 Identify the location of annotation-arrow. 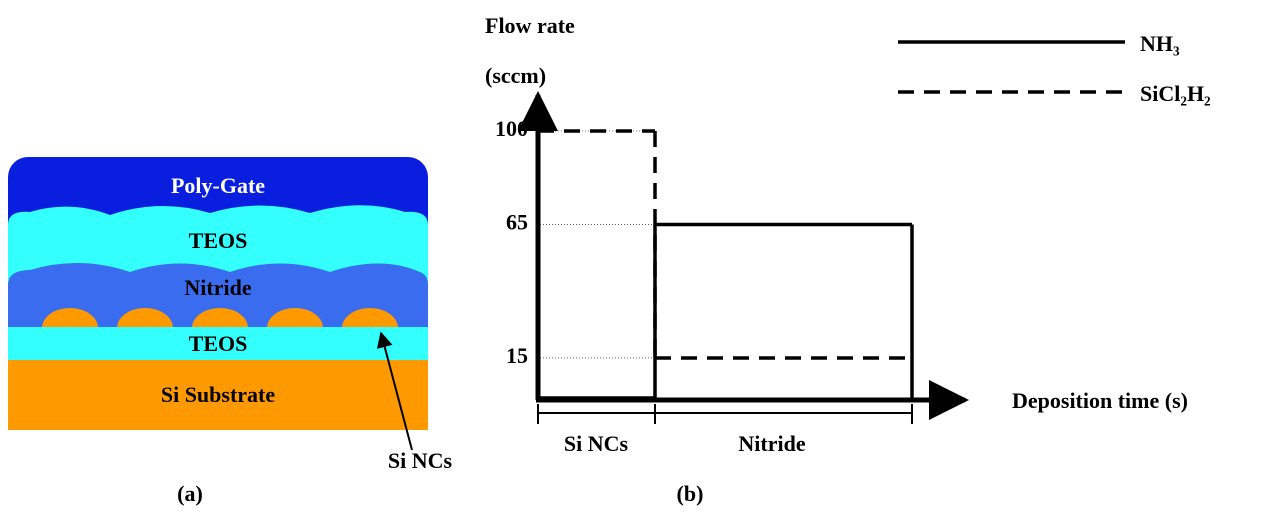
(394, 391).